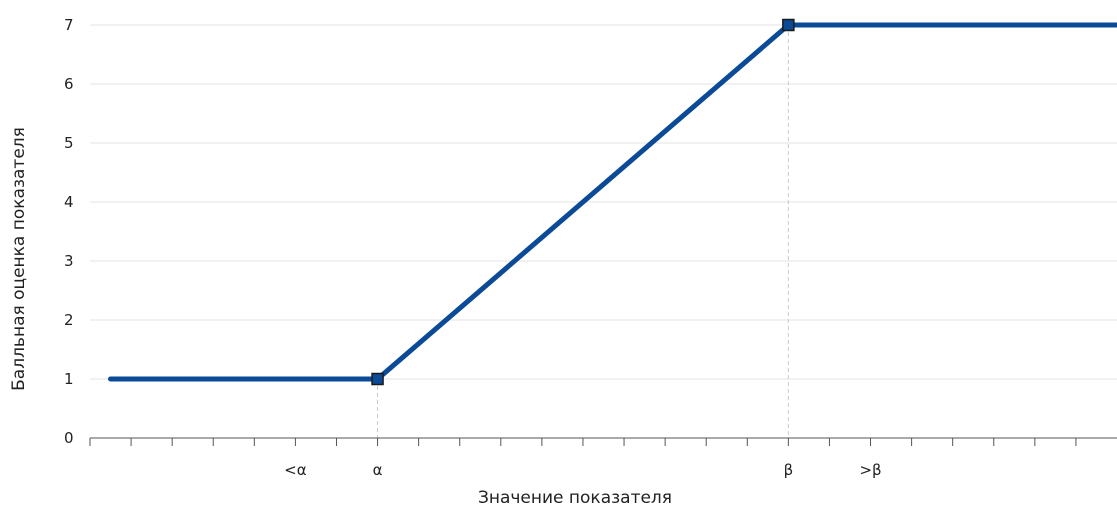 The height and width of the screenshot is (511, 1117). Describe the element at coordinates (378, 470) in the screenshot. I see `x-tick-label-1: α` at that location.